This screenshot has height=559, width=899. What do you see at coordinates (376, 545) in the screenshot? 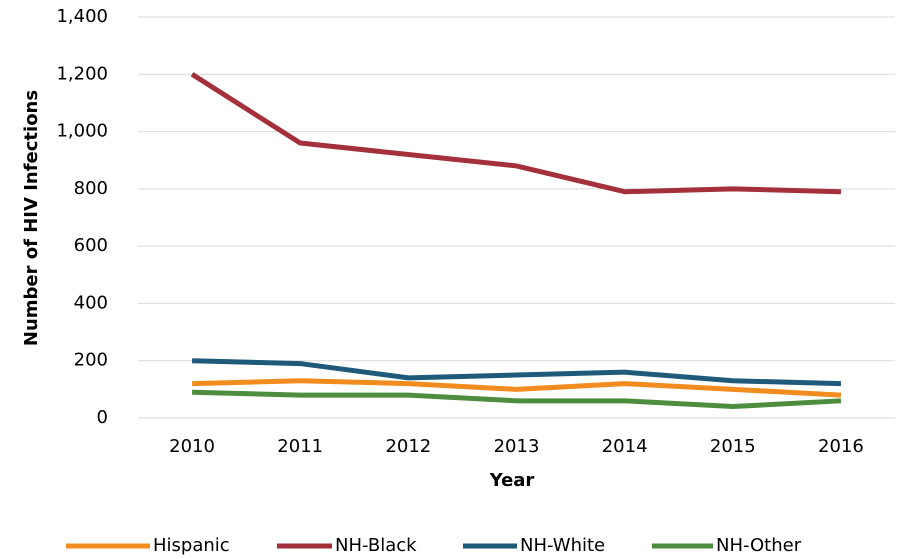
I see `legend-label: NH-Black` at bounding box center [376, 545].